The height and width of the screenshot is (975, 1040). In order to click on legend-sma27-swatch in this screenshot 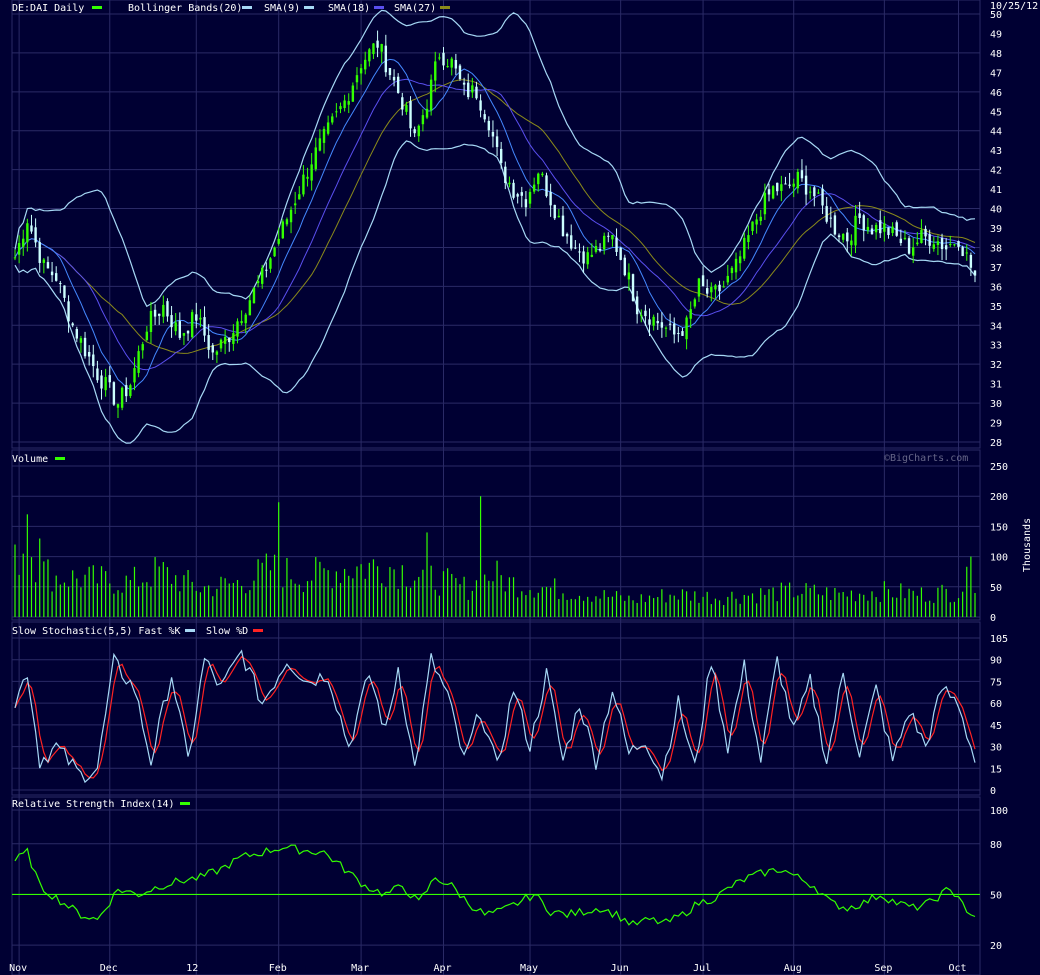, I will do `click(445, 7)`.